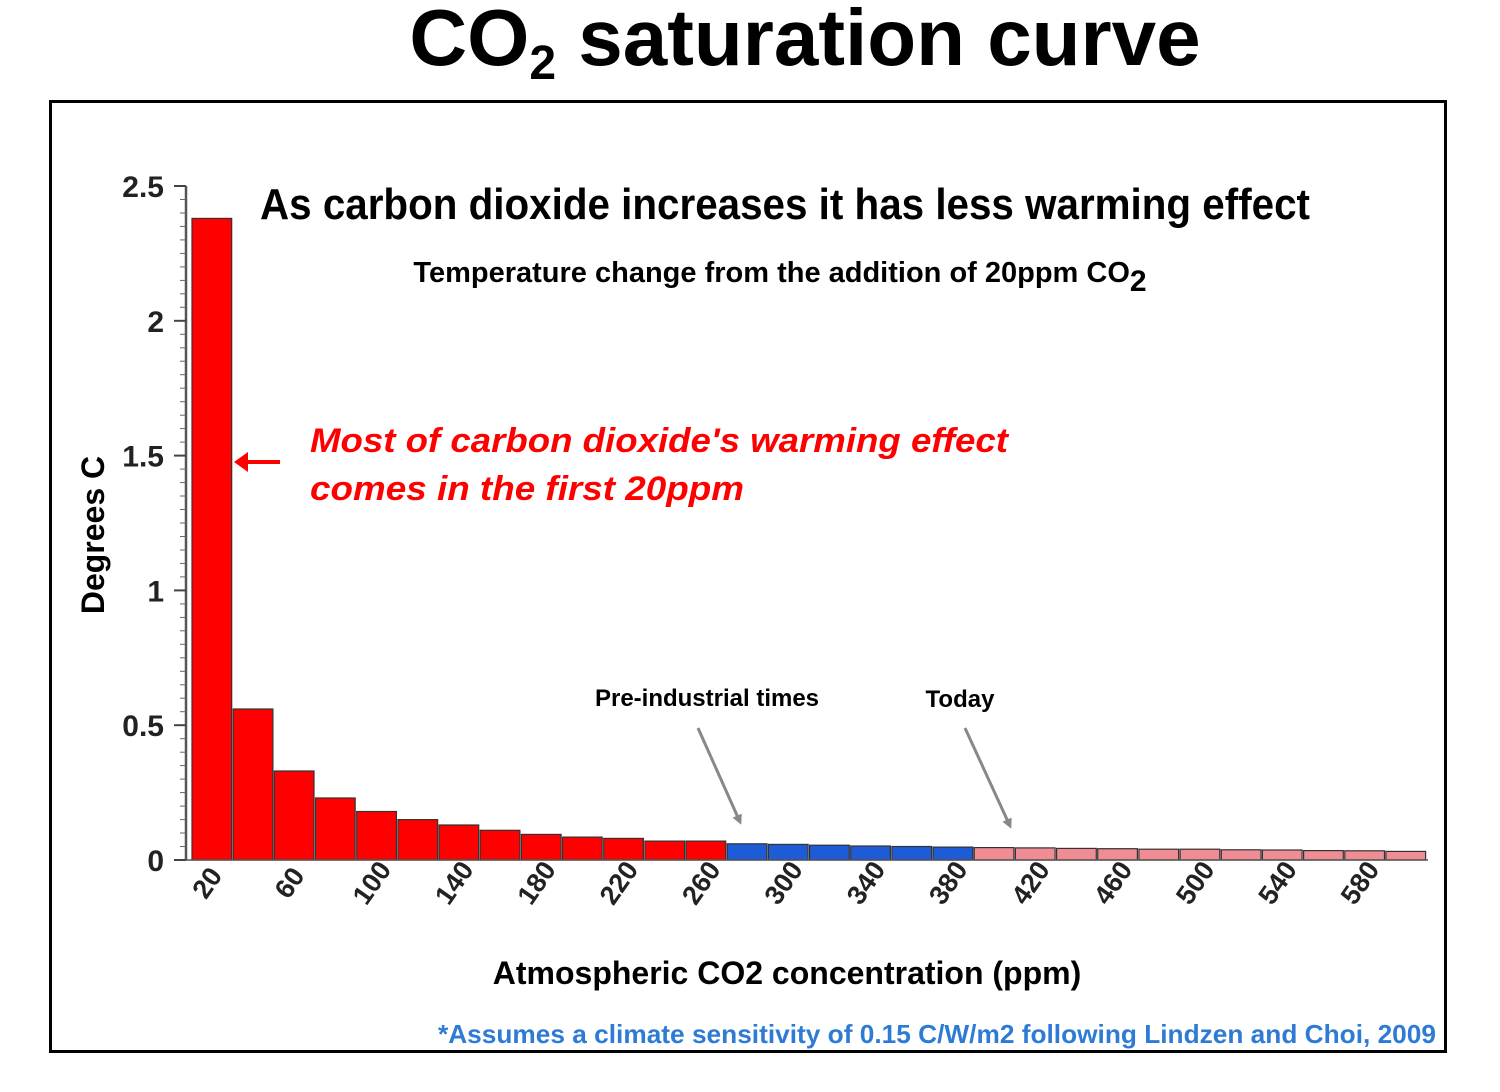  I want to click on y-tick-label: 2, so click(155, 322).